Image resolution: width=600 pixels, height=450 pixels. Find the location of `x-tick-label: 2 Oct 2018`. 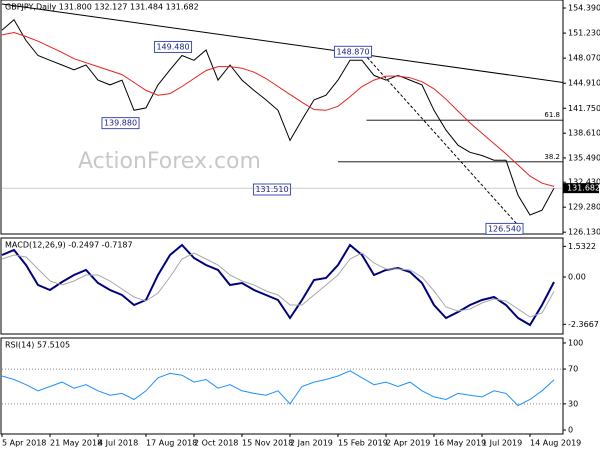

x-tick-label: 2 Oct 2018 is located at coordinates (216, 443).